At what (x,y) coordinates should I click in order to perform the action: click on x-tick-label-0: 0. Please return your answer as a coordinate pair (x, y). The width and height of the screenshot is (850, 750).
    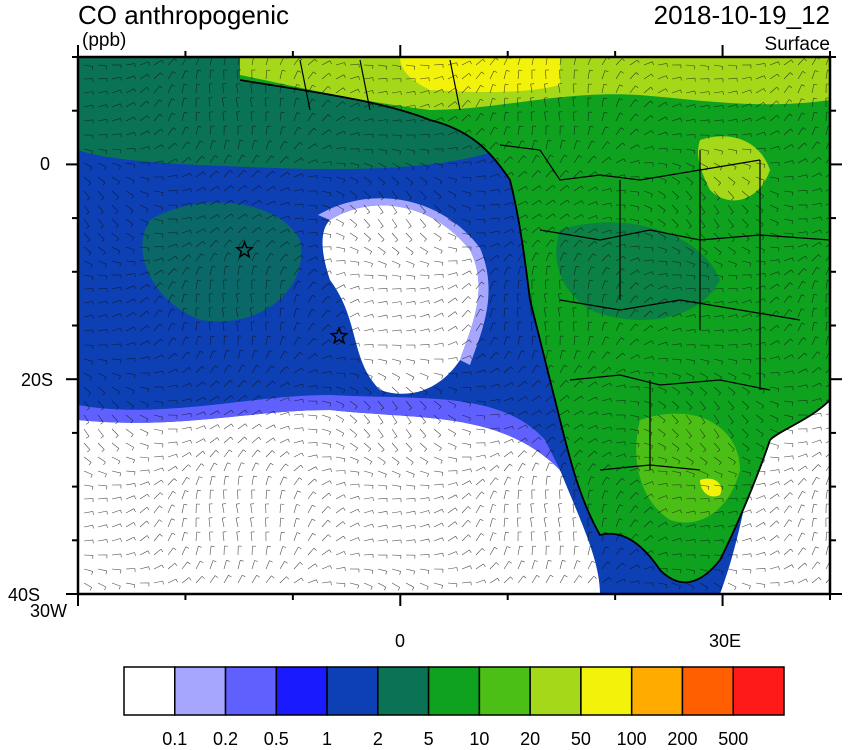
    Looking at the image, I should click on (399, 641).